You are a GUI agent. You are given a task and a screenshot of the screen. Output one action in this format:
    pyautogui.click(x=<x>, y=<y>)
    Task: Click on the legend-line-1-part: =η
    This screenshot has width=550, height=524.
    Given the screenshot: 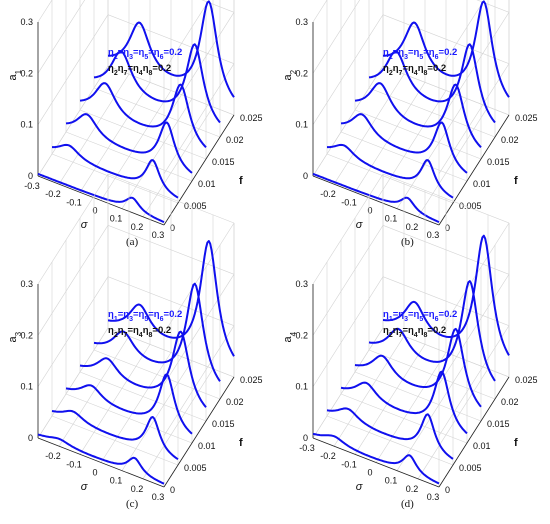 What is the action you would take?
    pyautogui.click(x=139, y=314)
    